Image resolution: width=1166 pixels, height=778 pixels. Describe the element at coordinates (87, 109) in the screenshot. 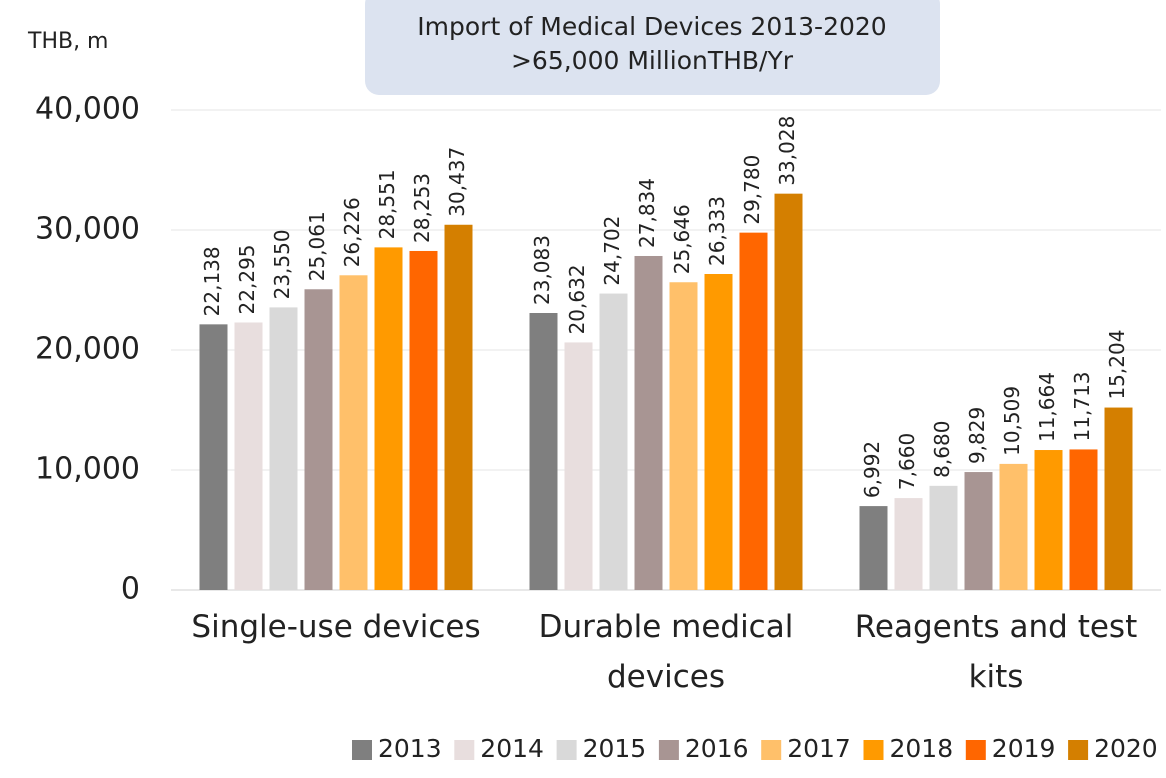

I see `y-tick-label: 40,000` at that location.